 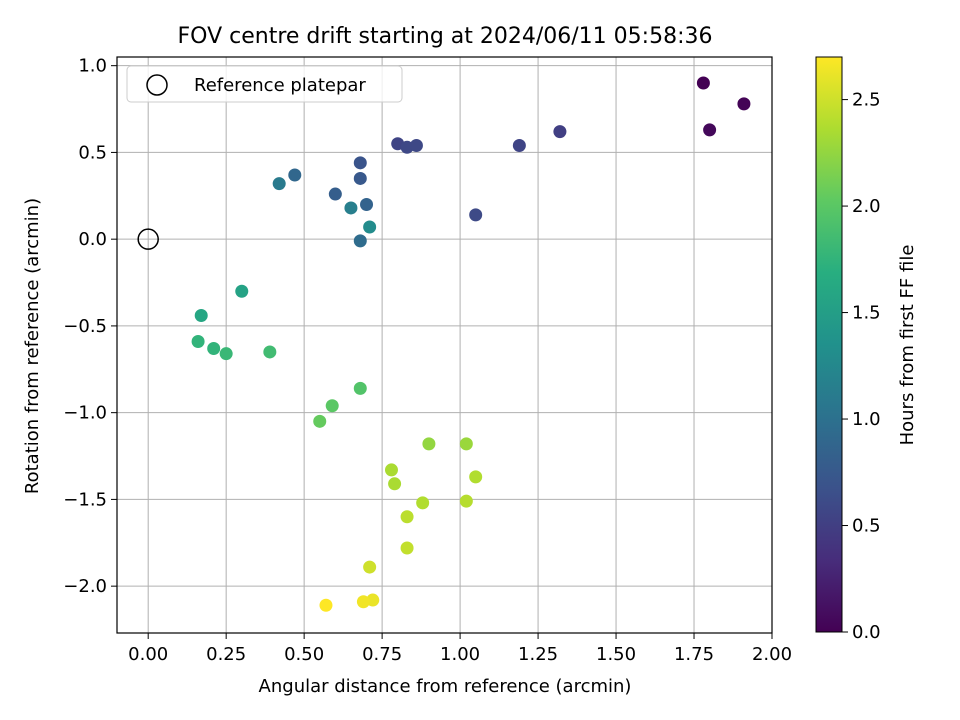 I want to click on colorbar-label: Hours from first FF file, so click(x=907, y=345).